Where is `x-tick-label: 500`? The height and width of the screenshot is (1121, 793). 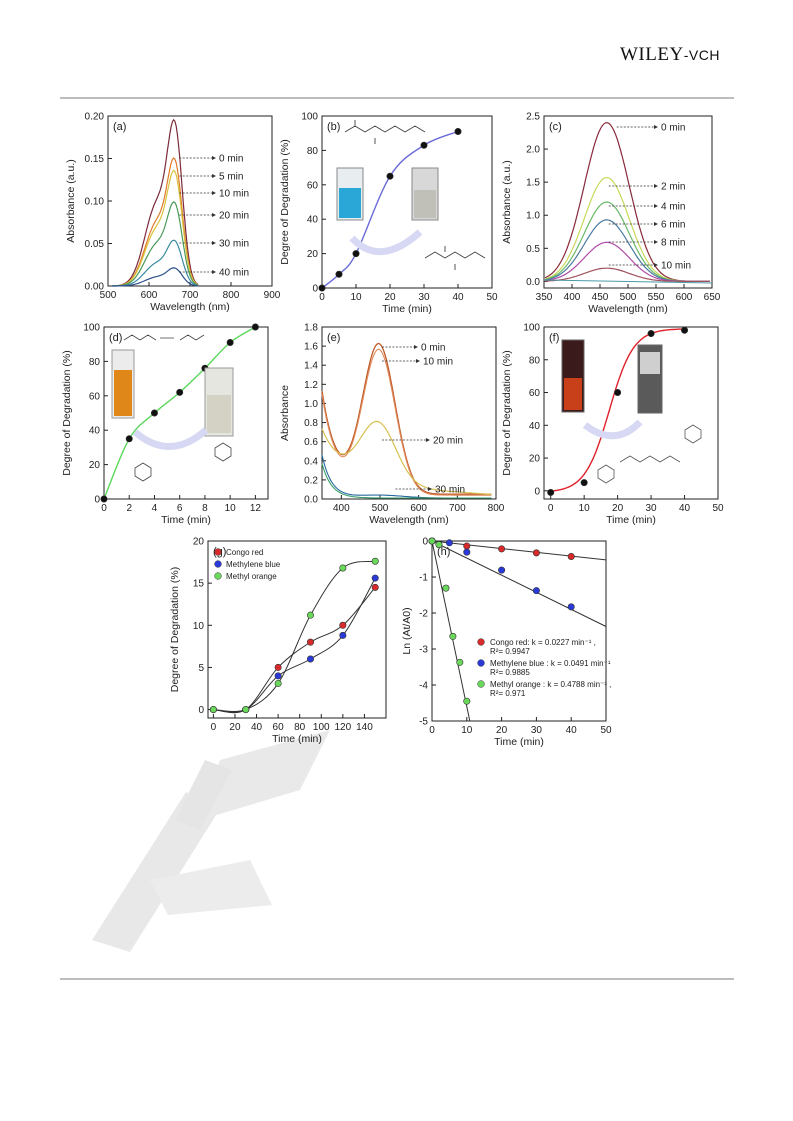 x-tick-label: 500 is located at coordinates (628, 297).